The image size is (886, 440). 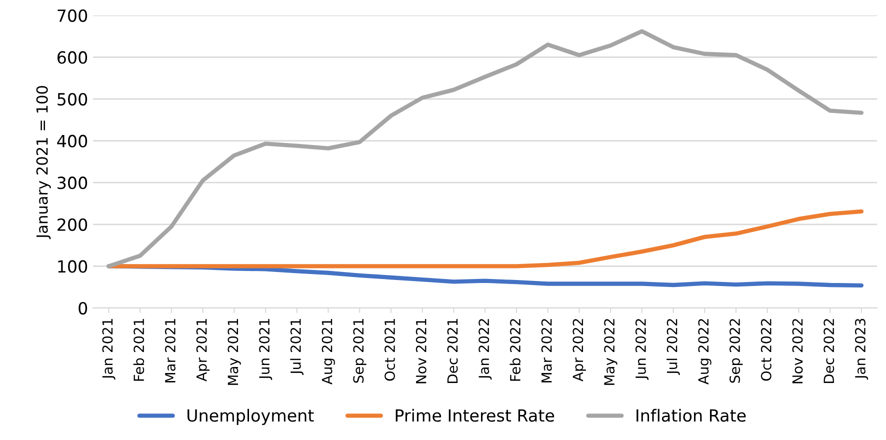 What do you see at coordinates (861, 349) in the screenshot?
I see `x-tick-label: Jan 2023` at bounding box center [861, 349].